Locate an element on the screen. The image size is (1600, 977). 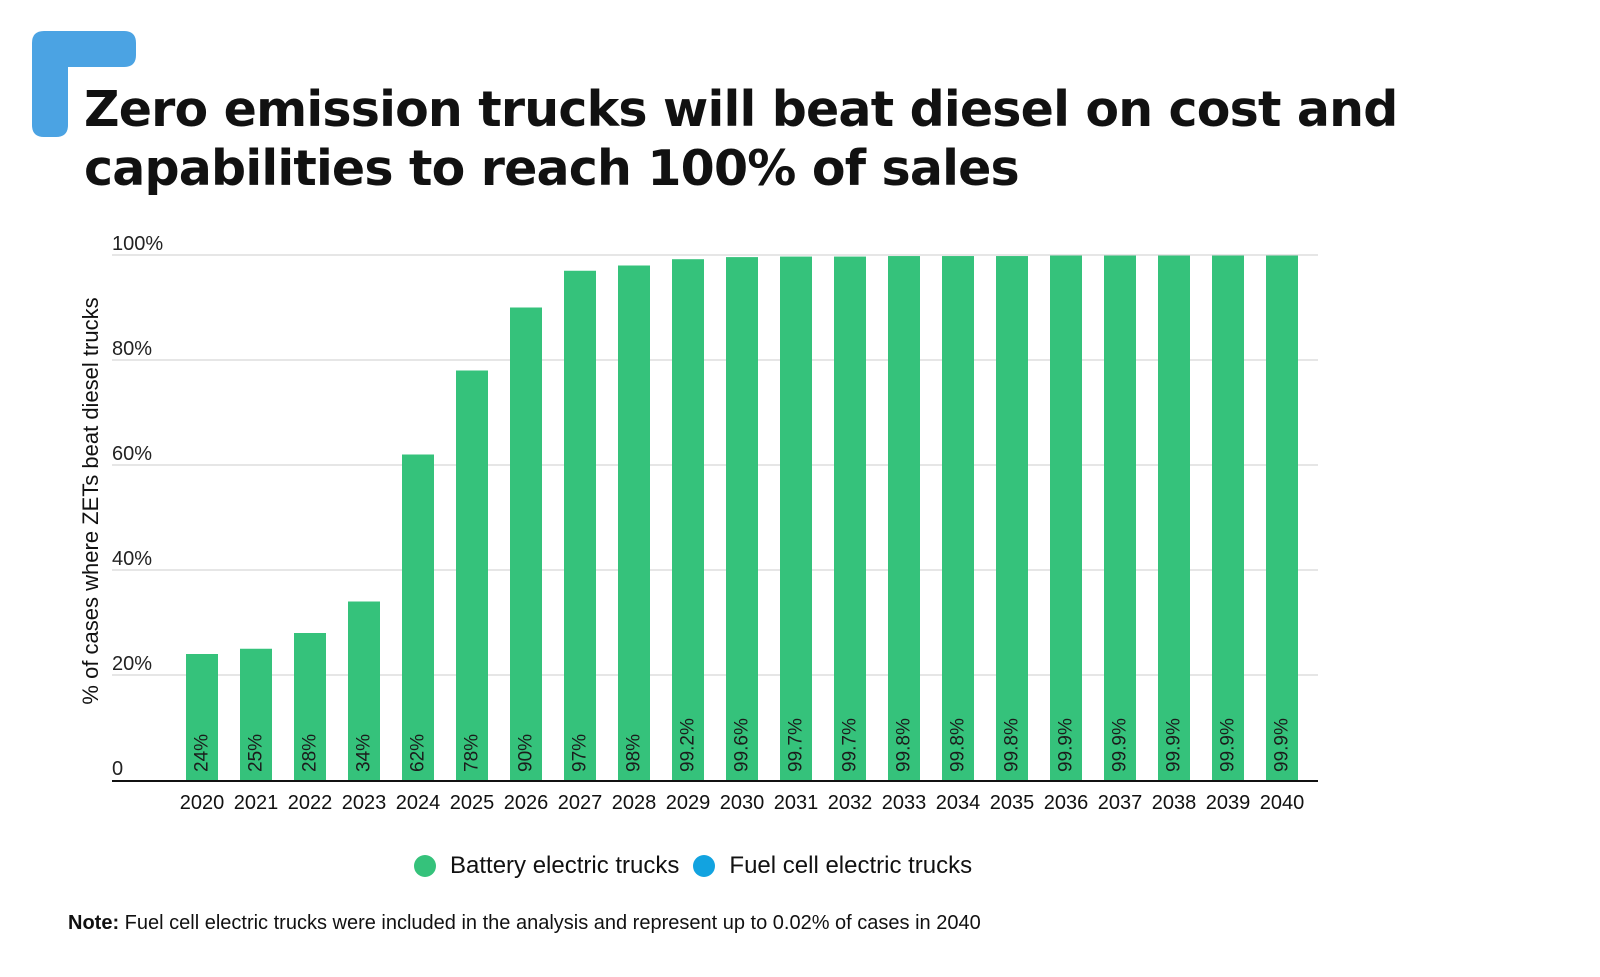
x-tick-label-2029: 2029 is located at coordinates (688, 803).